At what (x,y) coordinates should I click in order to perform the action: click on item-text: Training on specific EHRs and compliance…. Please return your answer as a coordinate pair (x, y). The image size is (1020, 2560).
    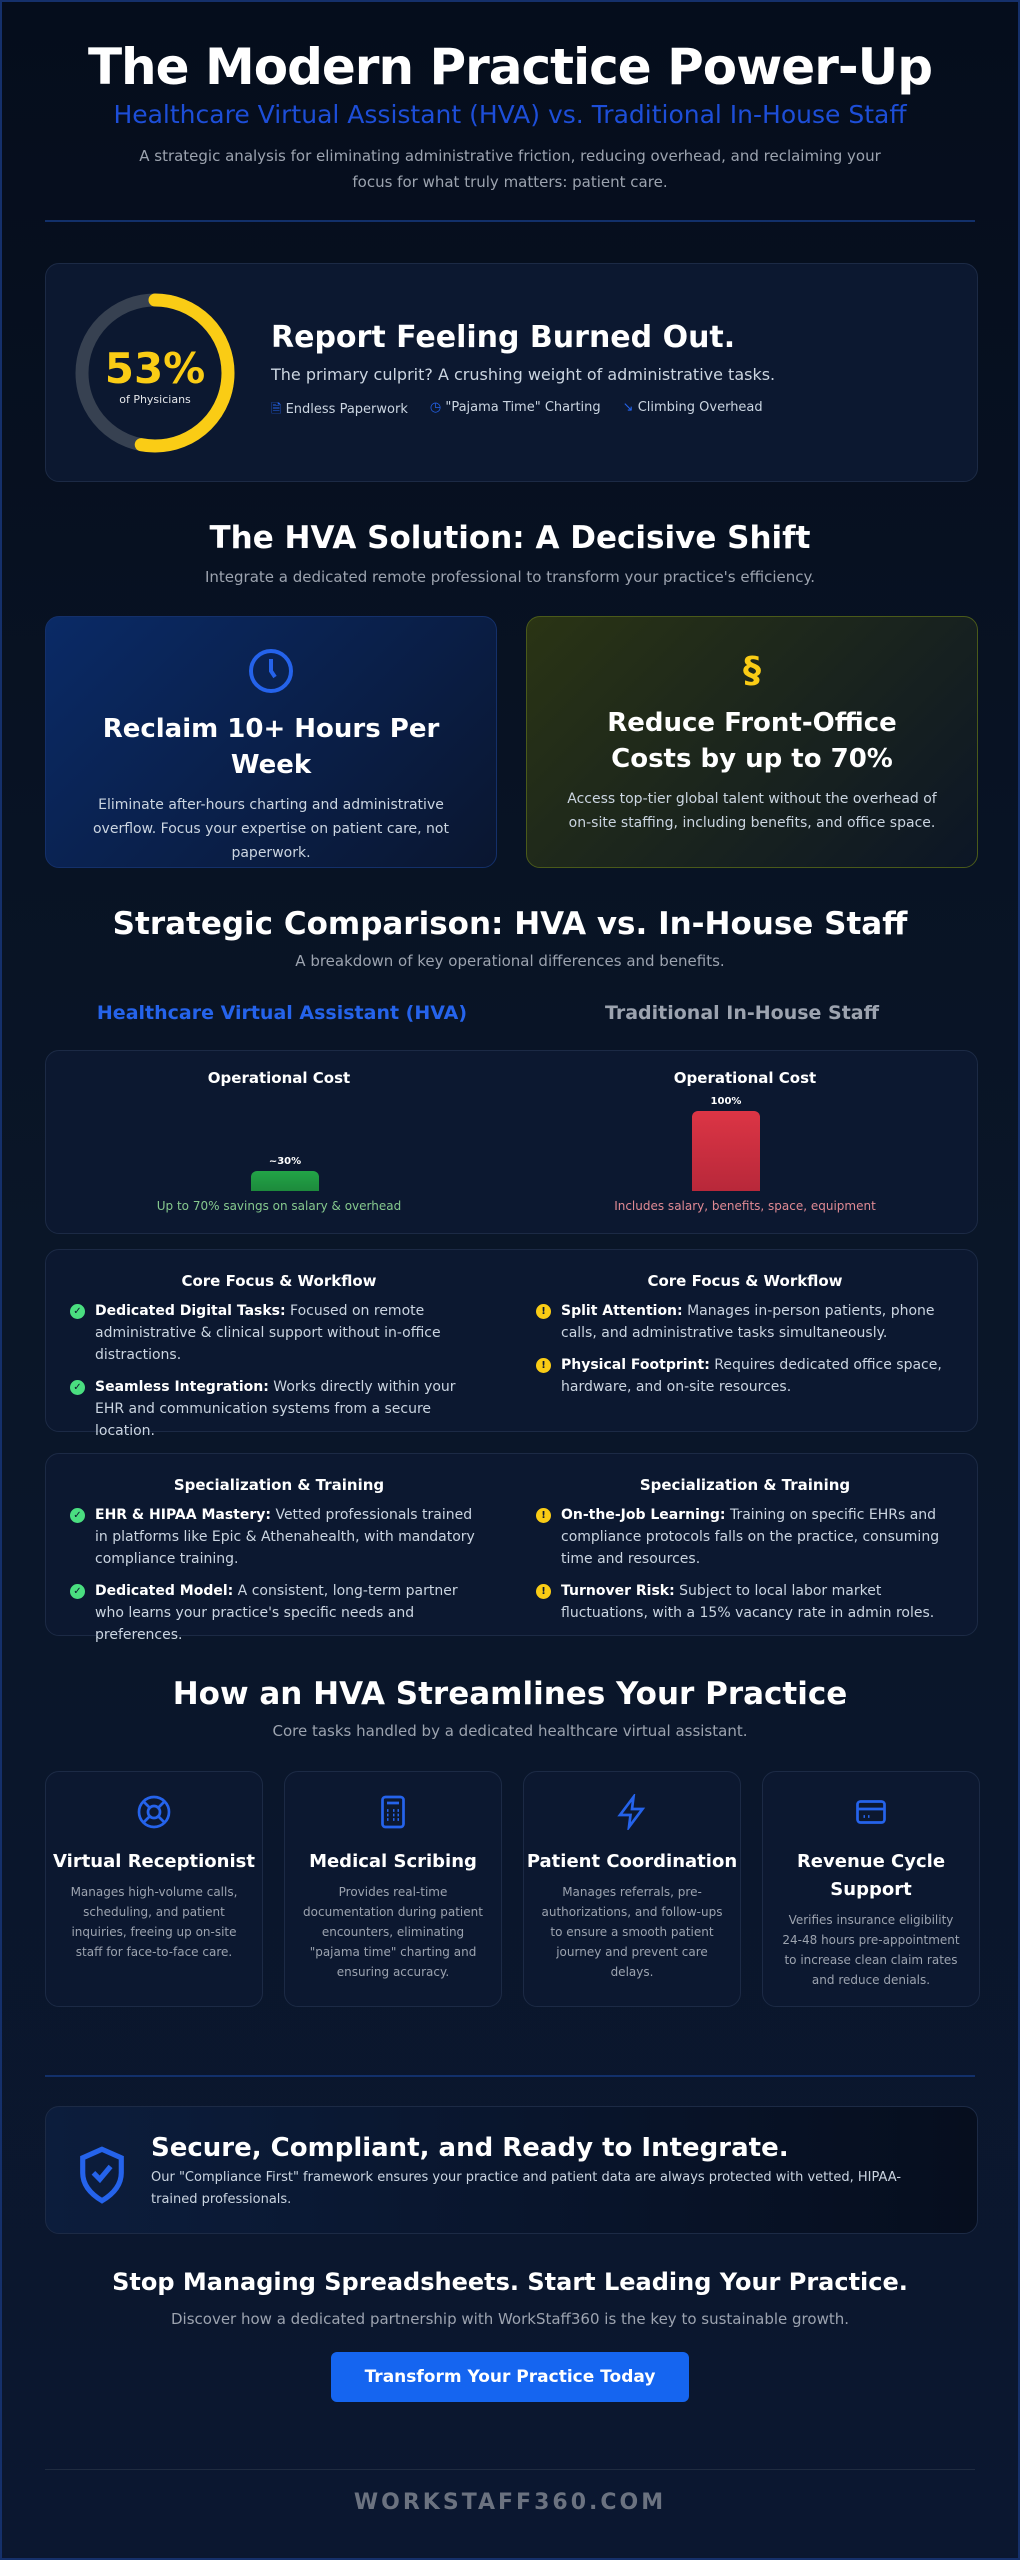
    Looking at the image, I should click on (750, 1537).